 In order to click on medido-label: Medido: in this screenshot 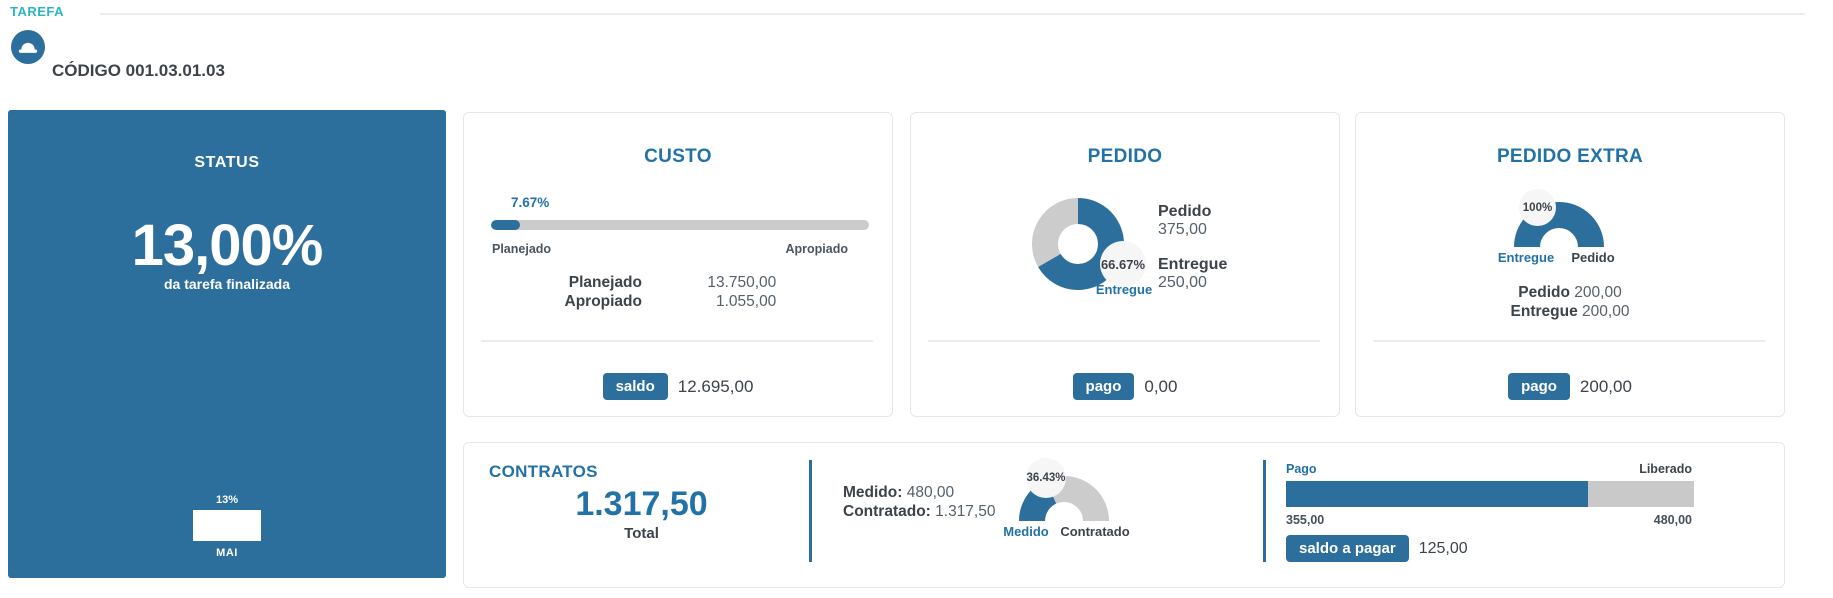, I will do `click(873, 492)`.